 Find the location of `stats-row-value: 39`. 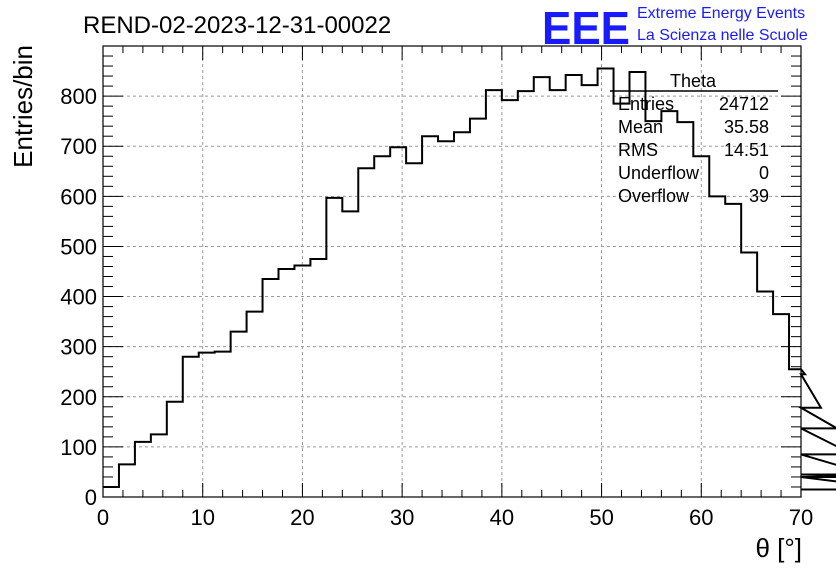

stats-row-value: 39 is located at coordinates (759, 196).